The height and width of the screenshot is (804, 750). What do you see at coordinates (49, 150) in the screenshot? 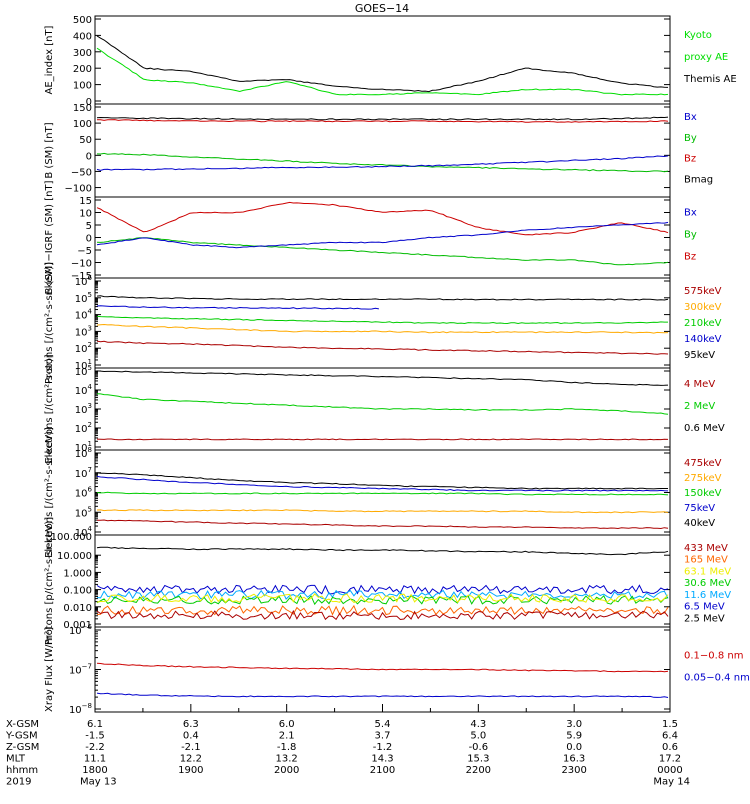
I see `panel-ylabel: B (SM) [nT]` at bounding box center [49, 150].